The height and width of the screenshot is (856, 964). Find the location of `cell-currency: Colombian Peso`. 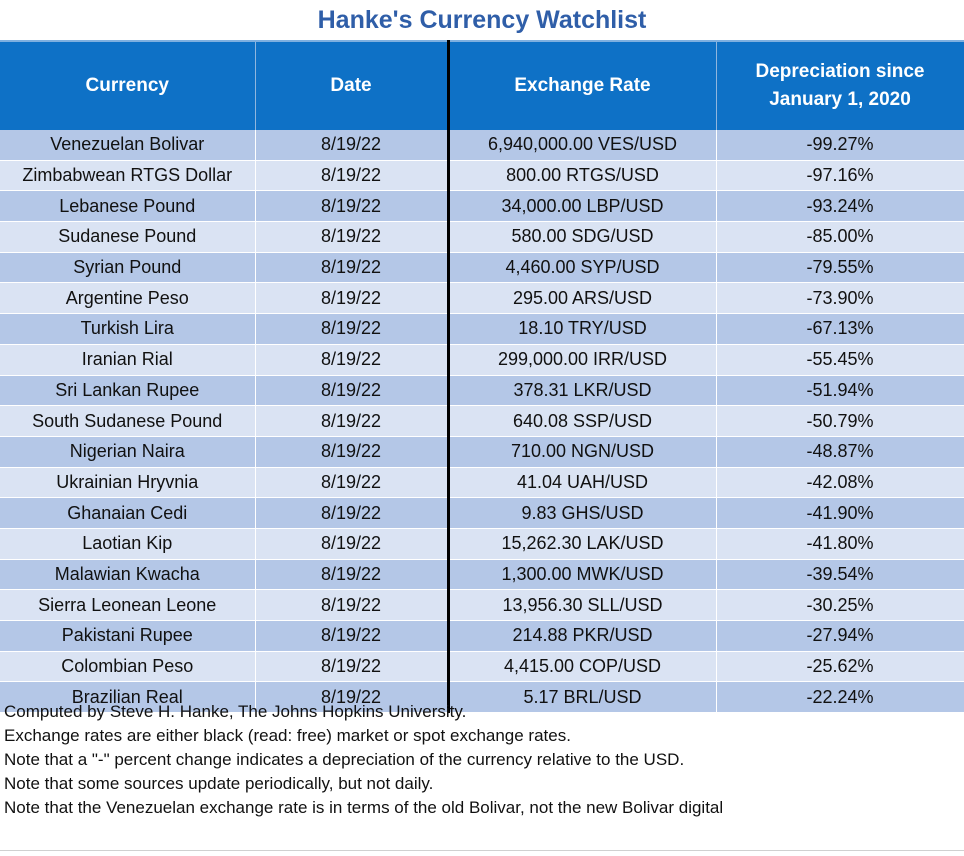

cell-currency: Colombian Peso is located at coordinates (128, 667).